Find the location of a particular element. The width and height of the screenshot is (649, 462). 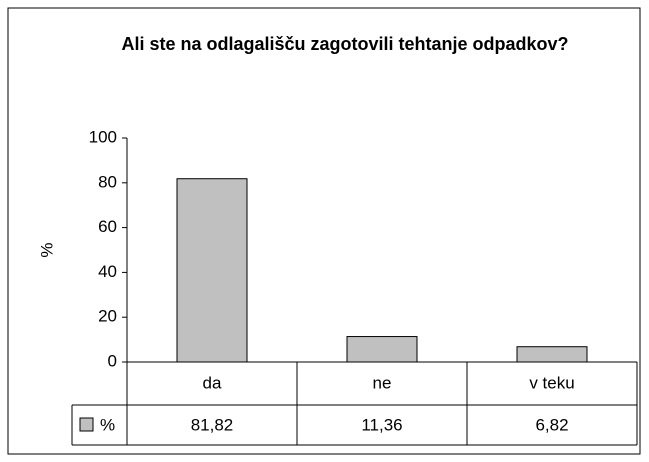

y-tick-label: 0 is located at coordinates (112, 360).